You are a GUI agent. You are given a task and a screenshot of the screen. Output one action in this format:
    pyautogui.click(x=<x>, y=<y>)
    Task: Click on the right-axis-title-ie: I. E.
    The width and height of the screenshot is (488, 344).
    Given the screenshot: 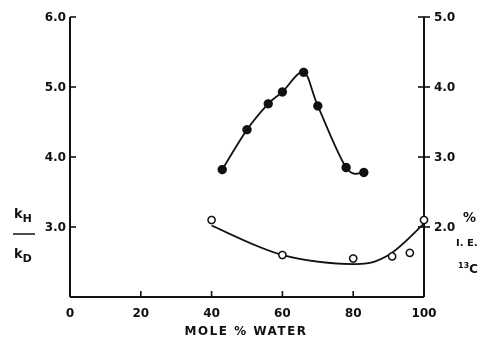 What is the action you would take?
    pyautogui.click(x=467, y=243)
    